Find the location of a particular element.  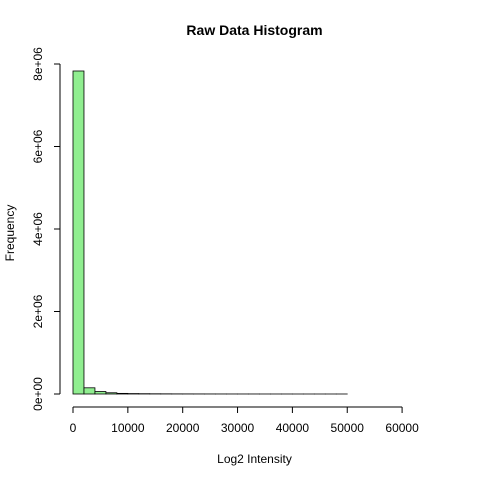

x-tick-label: 60000 is located at coordinates (402, 428).